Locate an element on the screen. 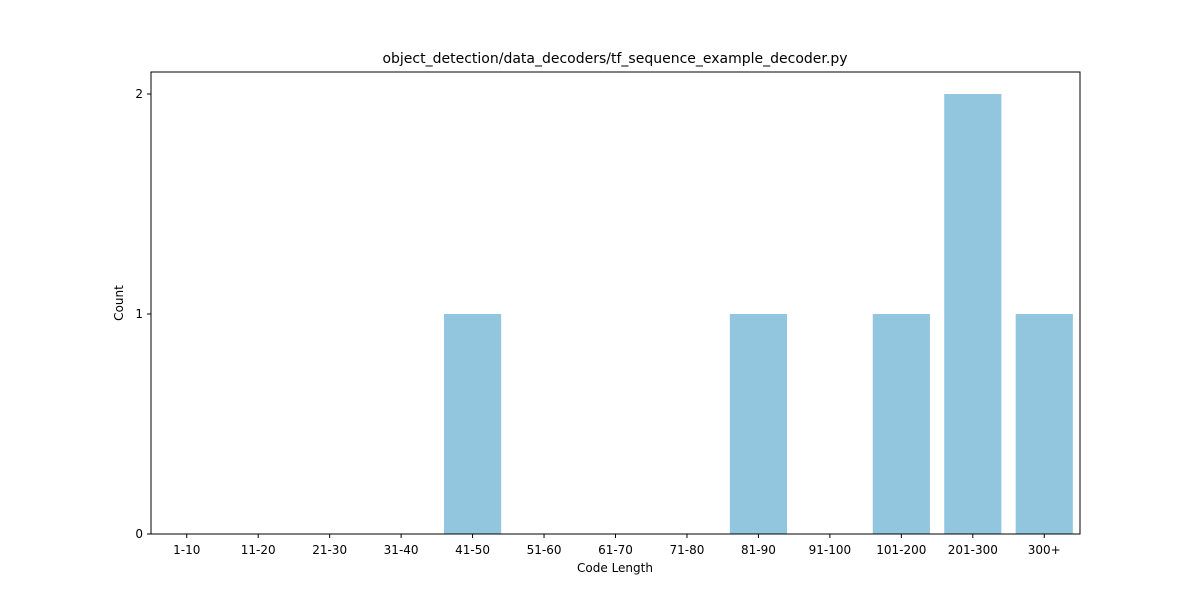 This screenshot has height=604, width=1200. y-tick-label: 2 is located at coordinates (139, 94).